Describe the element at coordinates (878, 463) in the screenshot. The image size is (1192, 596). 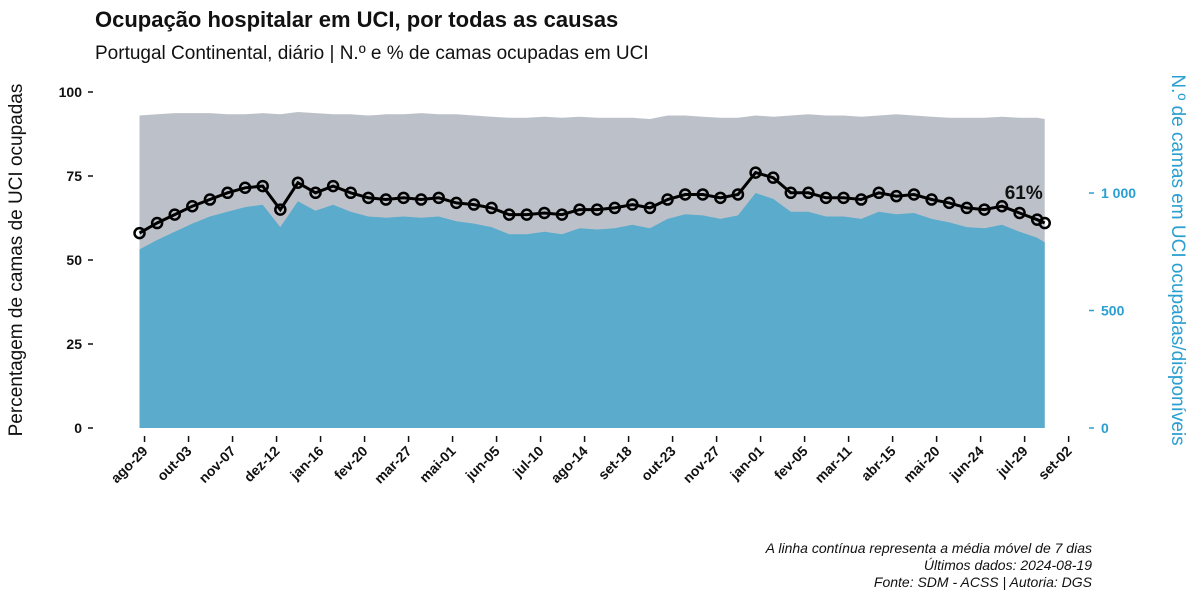
I see `x-tick-label: abr-15` at that location.